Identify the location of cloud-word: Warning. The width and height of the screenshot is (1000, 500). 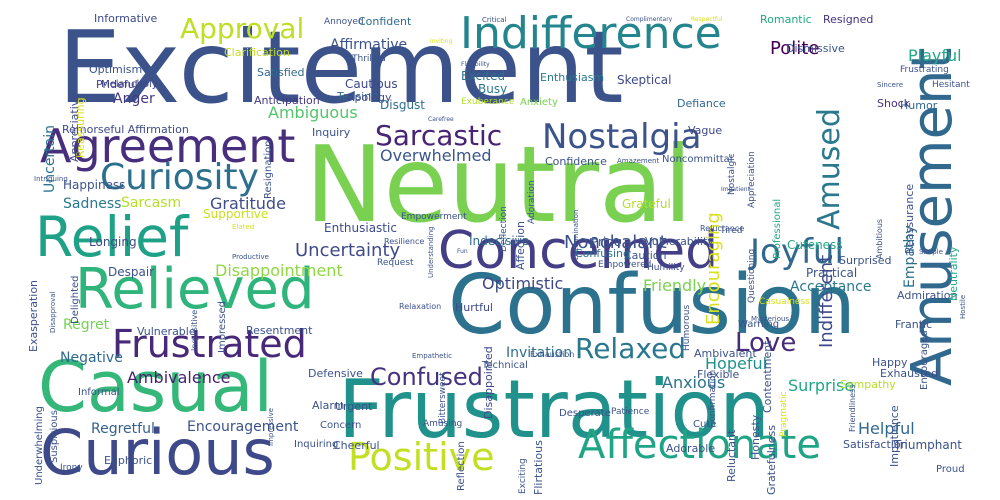
(759, 324).